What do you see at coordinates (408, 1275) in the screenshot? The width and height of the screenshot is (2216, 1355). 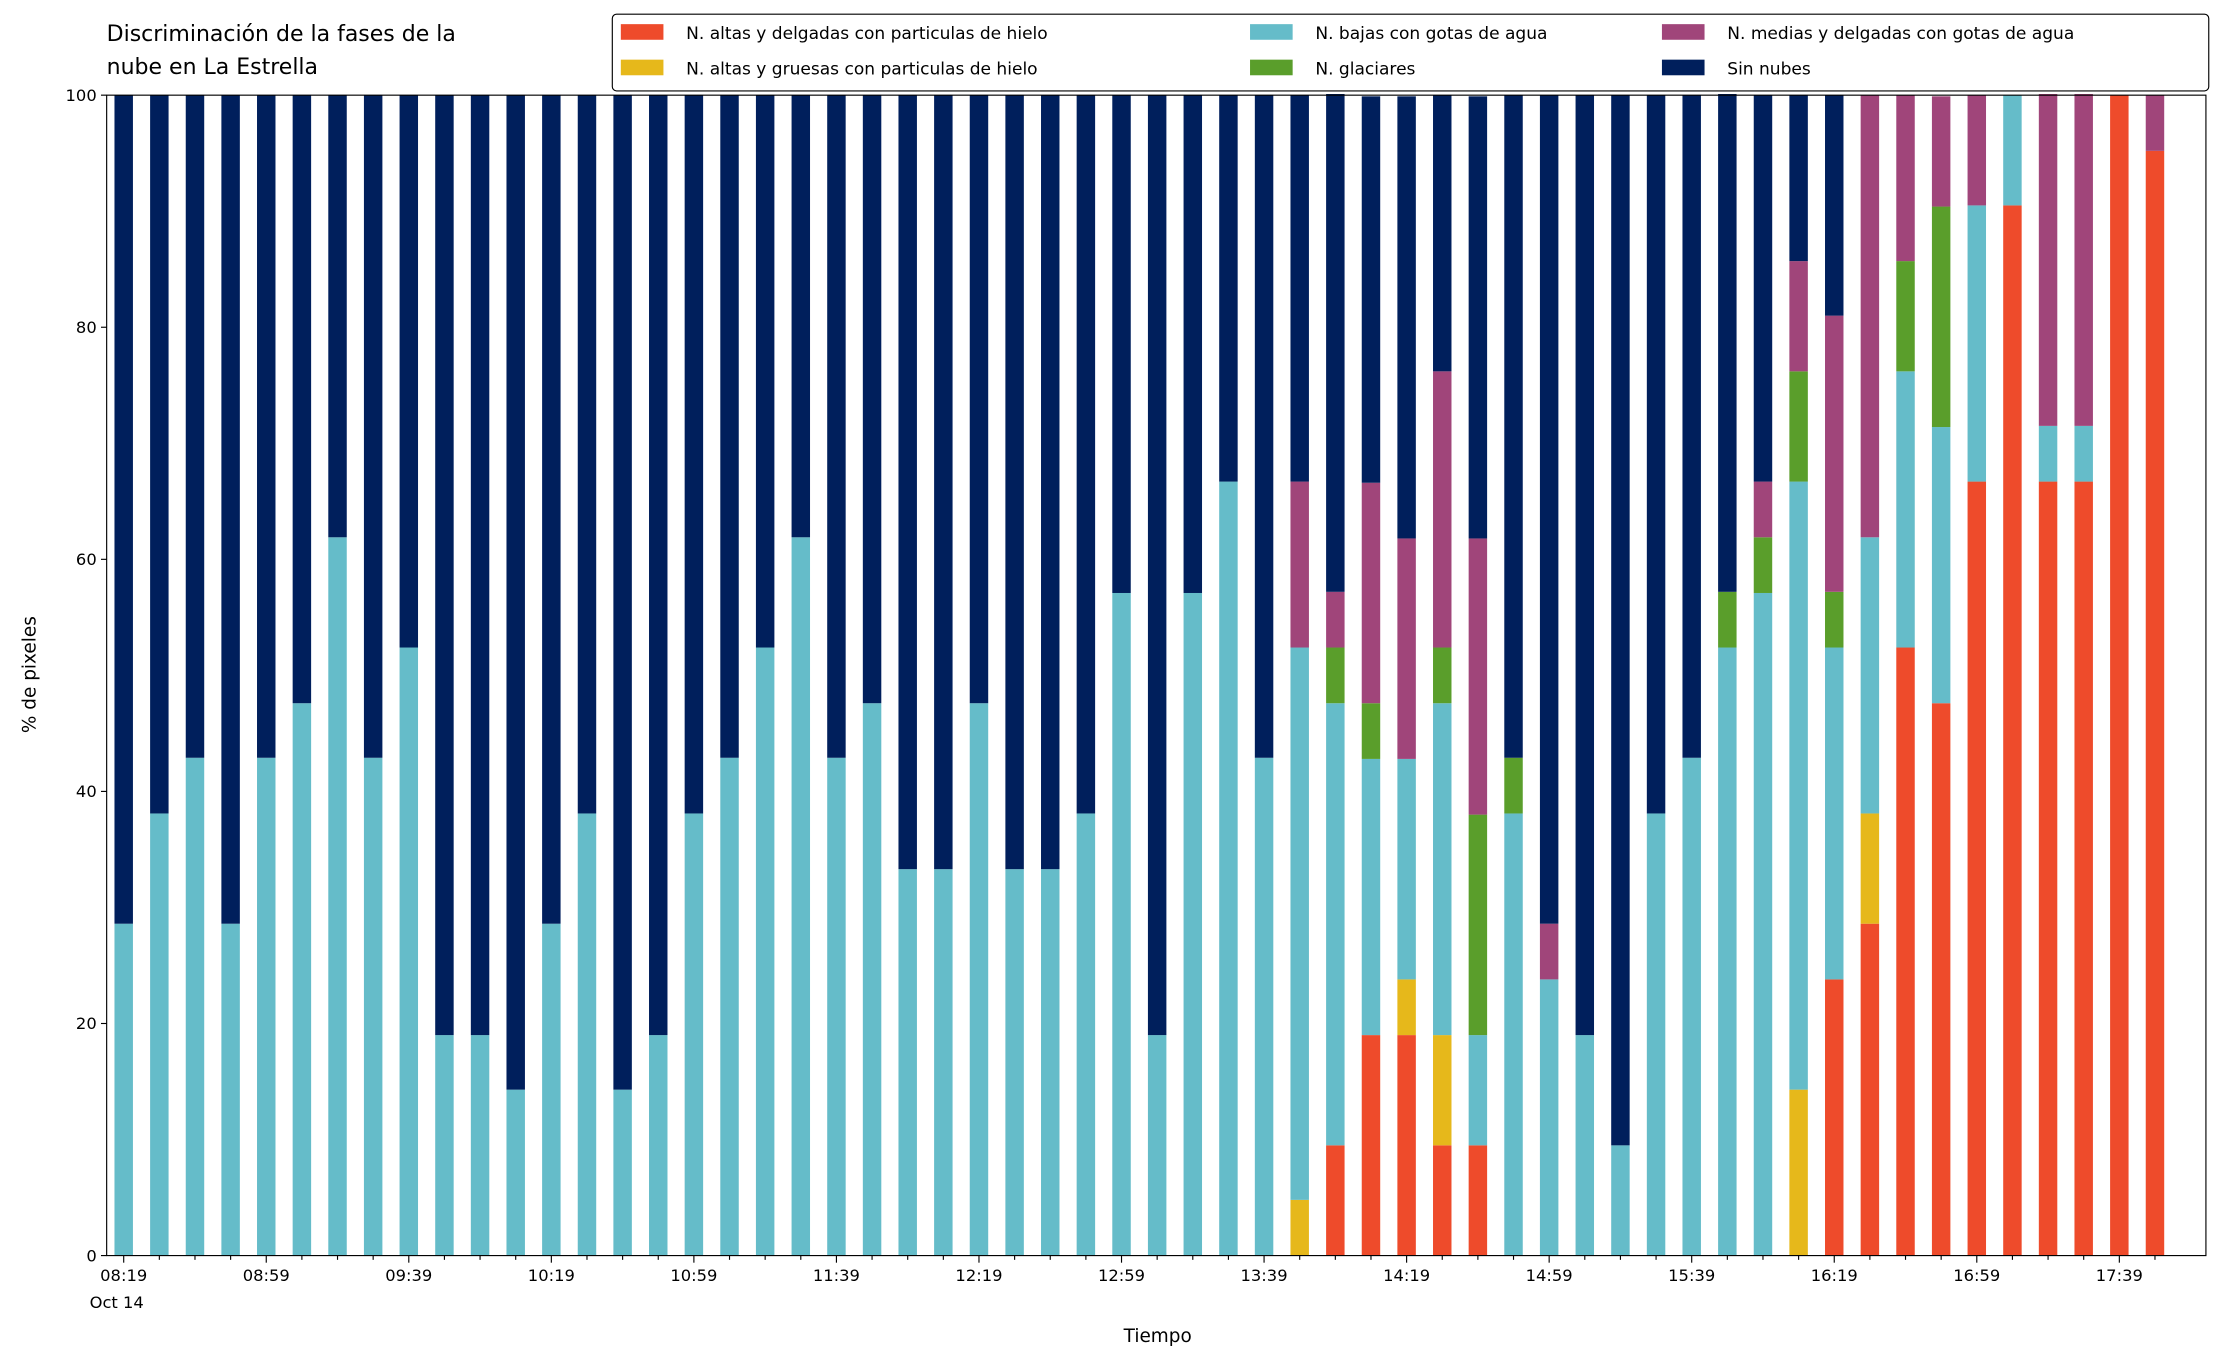 I see `x-tick-label: 09:39` at bounding box center [408, 1275].